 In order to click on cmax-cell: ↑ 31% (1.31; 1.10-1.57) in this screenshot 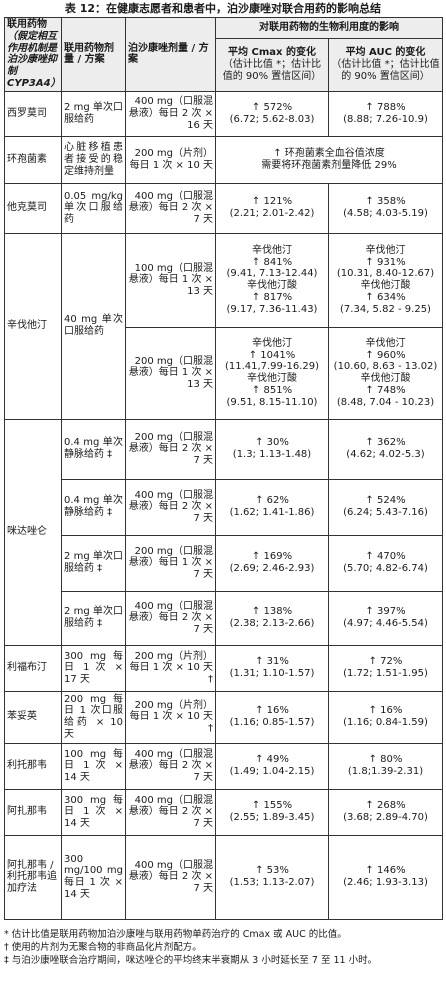, I will do `click(272, 668)`.